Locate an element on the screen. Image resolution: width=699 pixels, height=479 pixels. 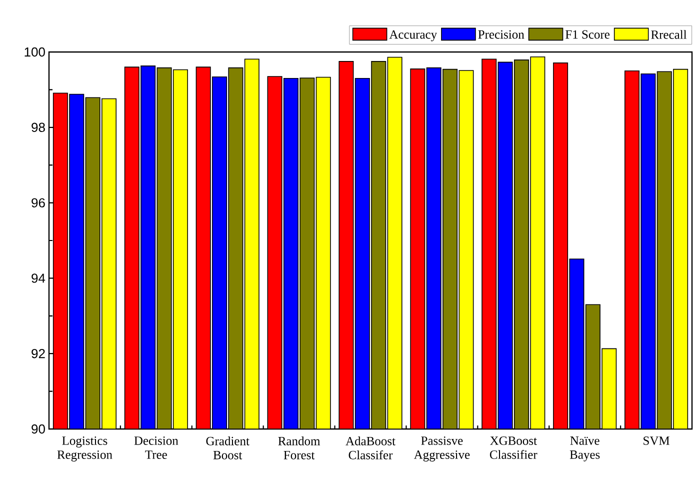
x-tick-label: Gradient Boost is located at coordinates (228, 448).